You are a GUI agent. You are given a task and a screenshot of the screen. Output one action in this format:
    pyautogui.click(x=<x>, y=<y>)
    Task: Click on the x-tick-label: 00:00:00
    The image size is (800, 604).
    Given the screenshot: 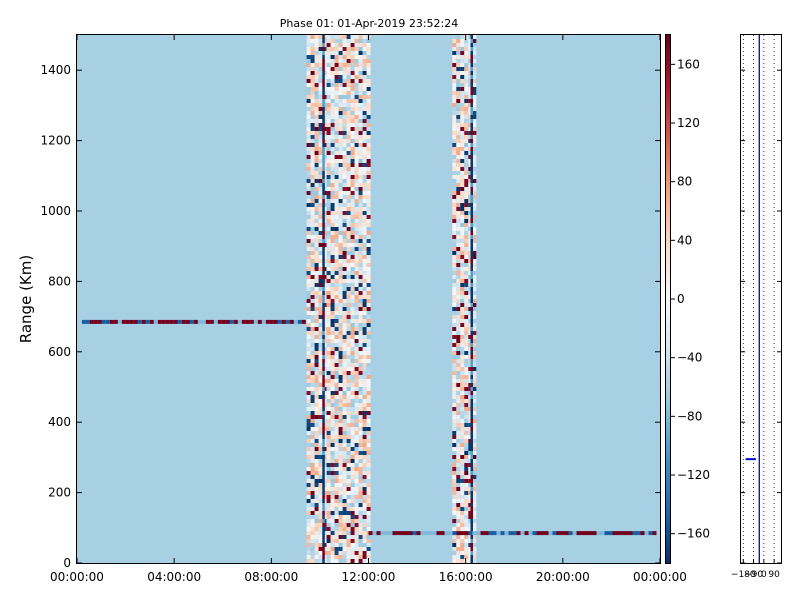 What is the action you would take?
    pyautogui.click(x=77, y=577)
    